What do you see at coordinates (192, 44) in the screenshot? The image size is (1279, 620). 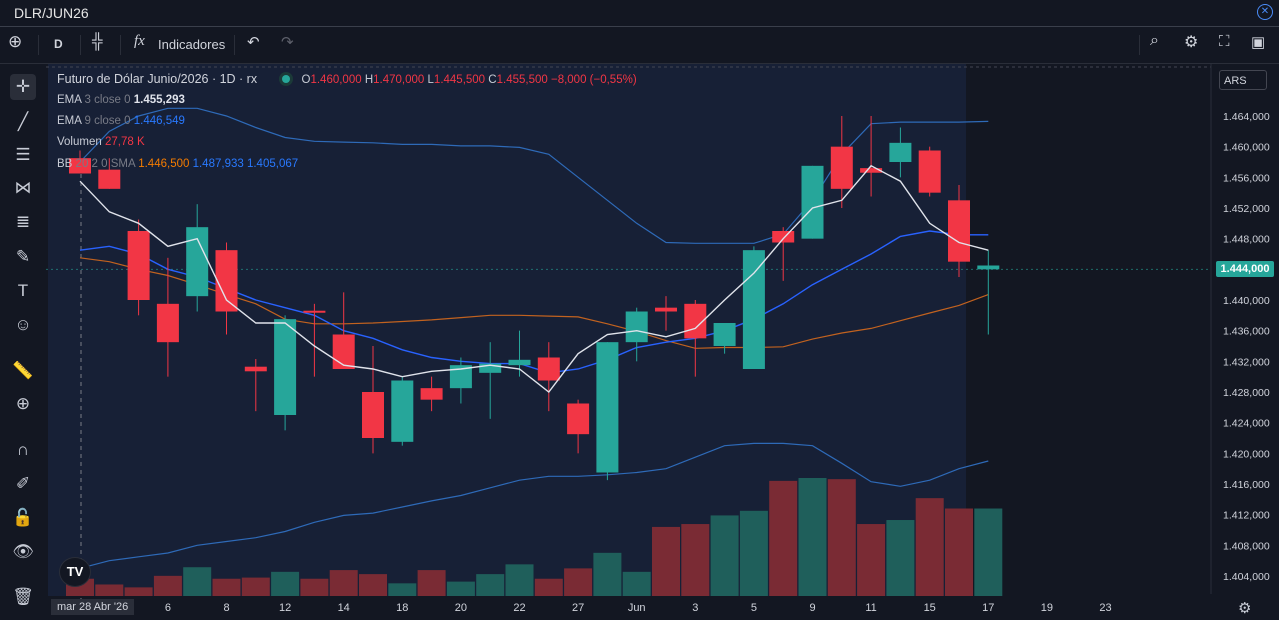 I see `indicators-button: Indicadores` at bounding box center [192, 44].